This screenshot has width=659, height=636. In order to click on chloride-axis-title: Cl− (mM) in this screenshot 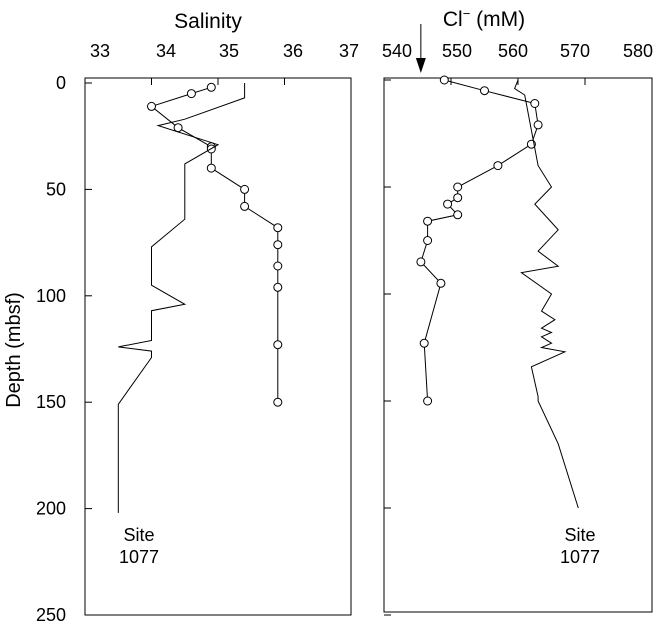, I will do `click(484, 18)`.